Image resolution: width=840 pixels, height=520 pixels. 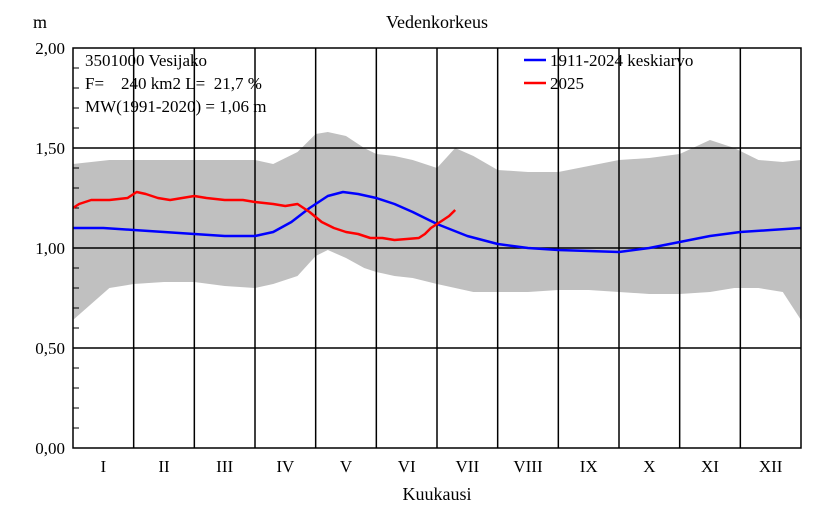 I want to click on y-tick-label: 1,50, so click(x=50, y=148).